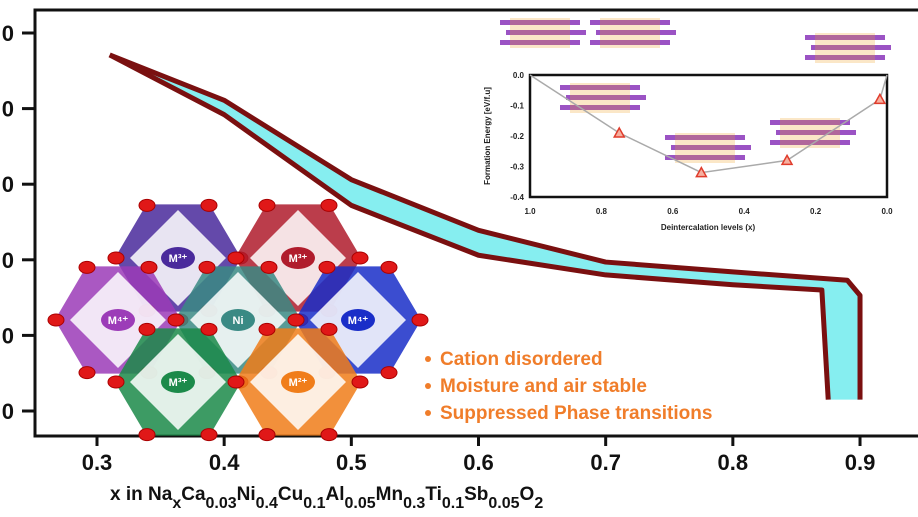  I want to click on label-subscript: 2, so click(538, 503).